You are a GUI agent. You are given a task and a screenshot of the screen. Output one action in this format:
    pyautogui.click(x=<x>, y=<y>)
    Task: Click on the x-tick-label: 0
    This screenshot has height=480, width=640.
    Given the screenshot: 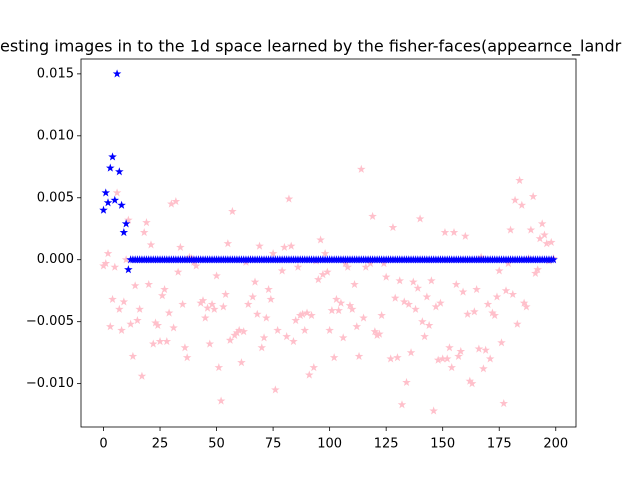 What is the action you would take?
    pyautogui.click(x=103, y=444)
    